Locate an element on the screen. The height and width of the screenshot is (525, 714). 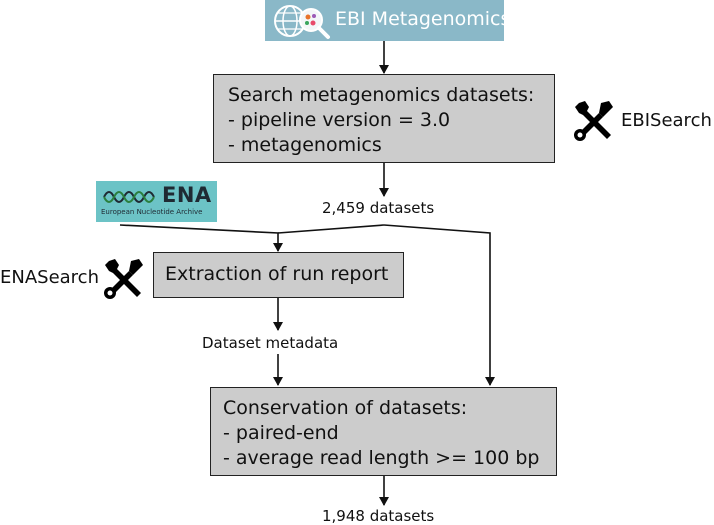
conservation-line-3: - average read length >= 100 bp is located at coordinates (381, 458).